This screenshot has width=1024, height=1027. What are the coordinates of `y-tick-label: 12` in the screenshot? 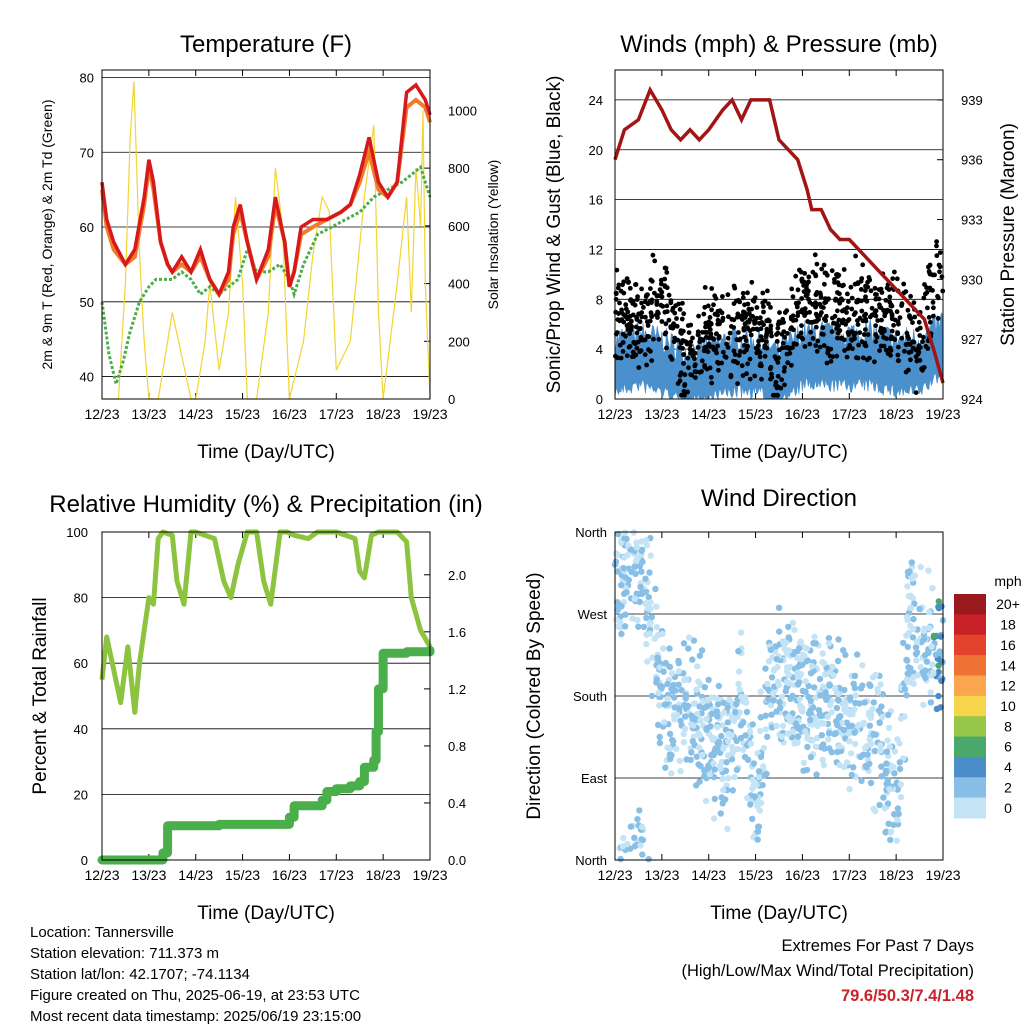 It's located at (596, 249).